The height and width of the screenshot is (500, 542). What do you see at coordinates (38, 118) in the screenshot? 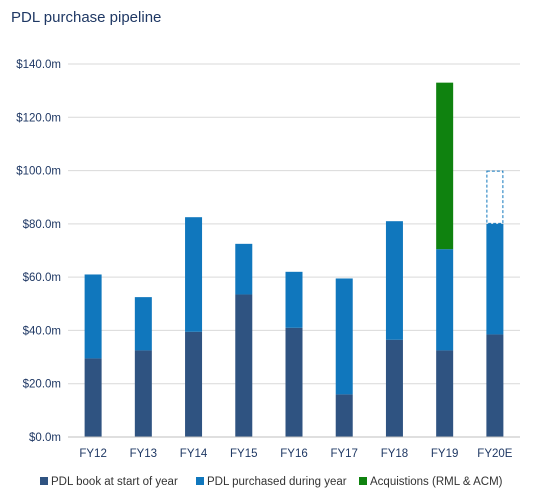
I see `y-tick-label: $120.0m` at bounding box center [38, 118].